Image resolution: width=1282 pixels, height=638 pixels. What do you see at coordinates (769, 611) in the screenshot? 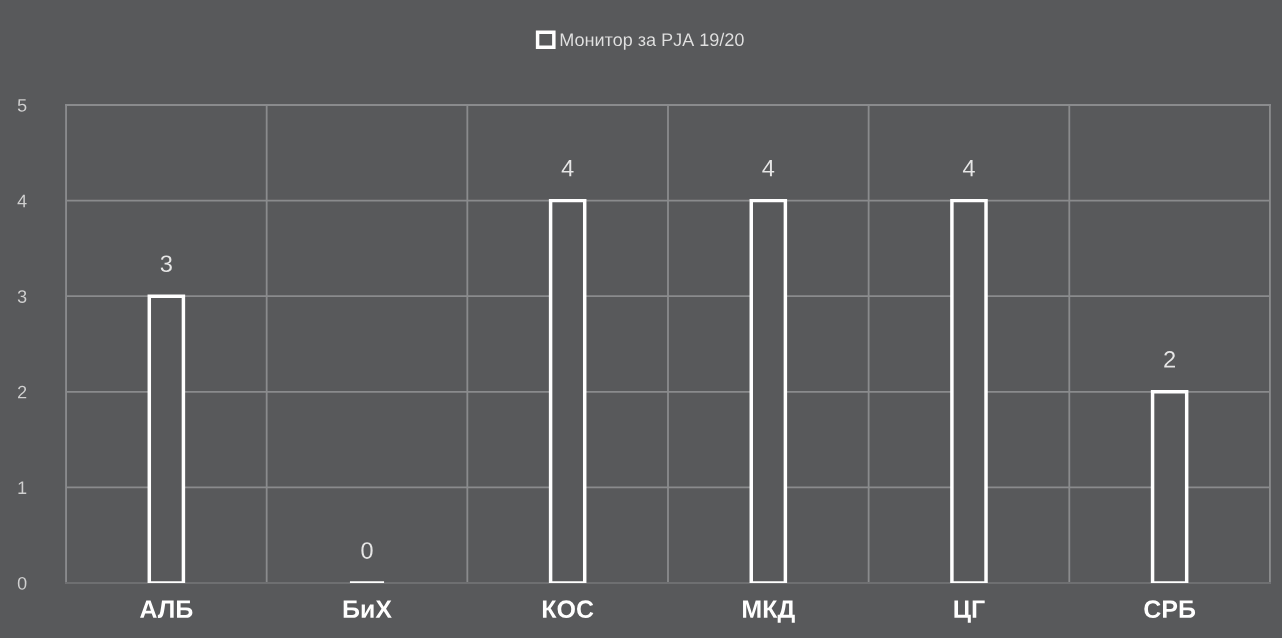
I see `x-tick-label: МКД` at bounding box center [769, 611].